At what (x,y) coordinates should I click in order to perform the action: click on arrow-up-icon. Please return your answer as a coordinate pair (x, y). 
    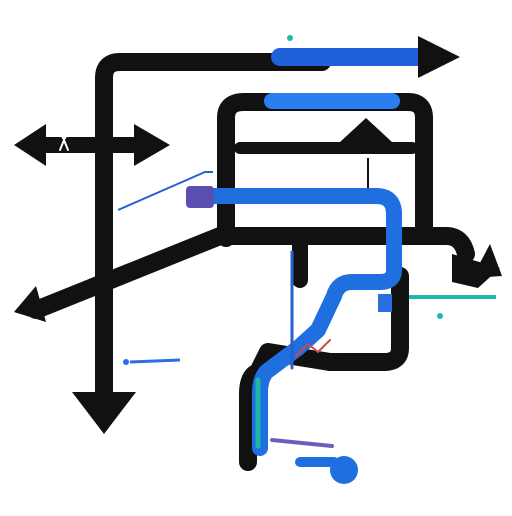
    Looking at the image, I should click on (366, 130).